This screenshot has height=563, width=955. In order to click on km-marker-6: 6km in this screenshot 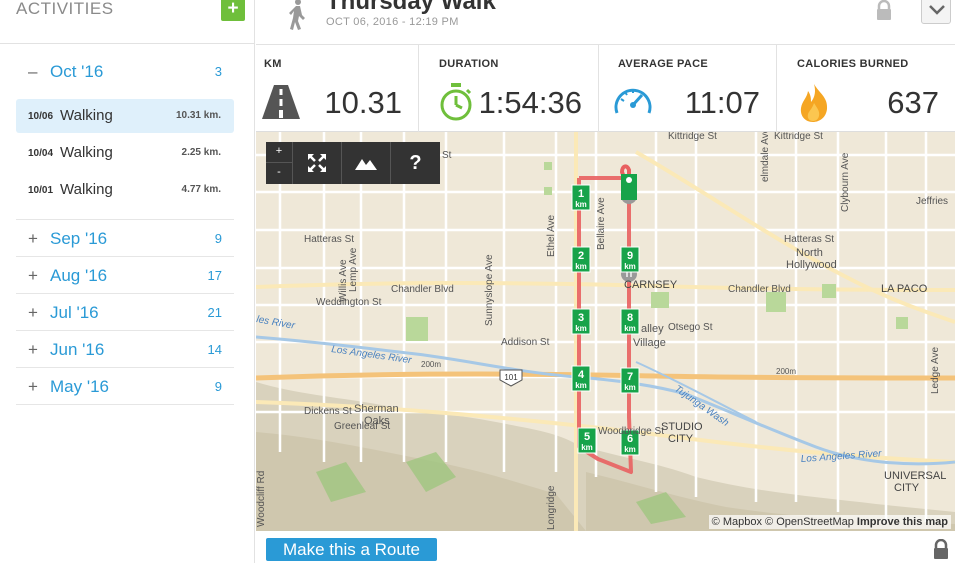, I will do `click(630, 442)`.